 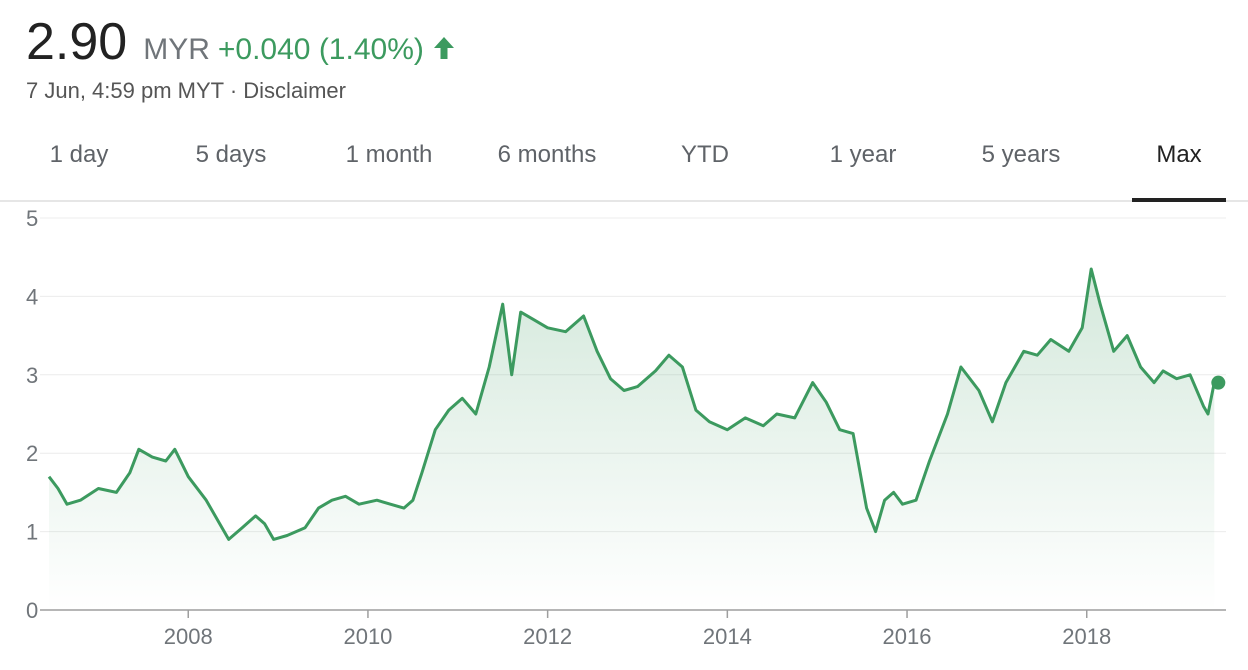 What do you see at coordinates (32, 453) in the screenshot?
I see `y-tick-label: 2` at bounding box center [32, 453].